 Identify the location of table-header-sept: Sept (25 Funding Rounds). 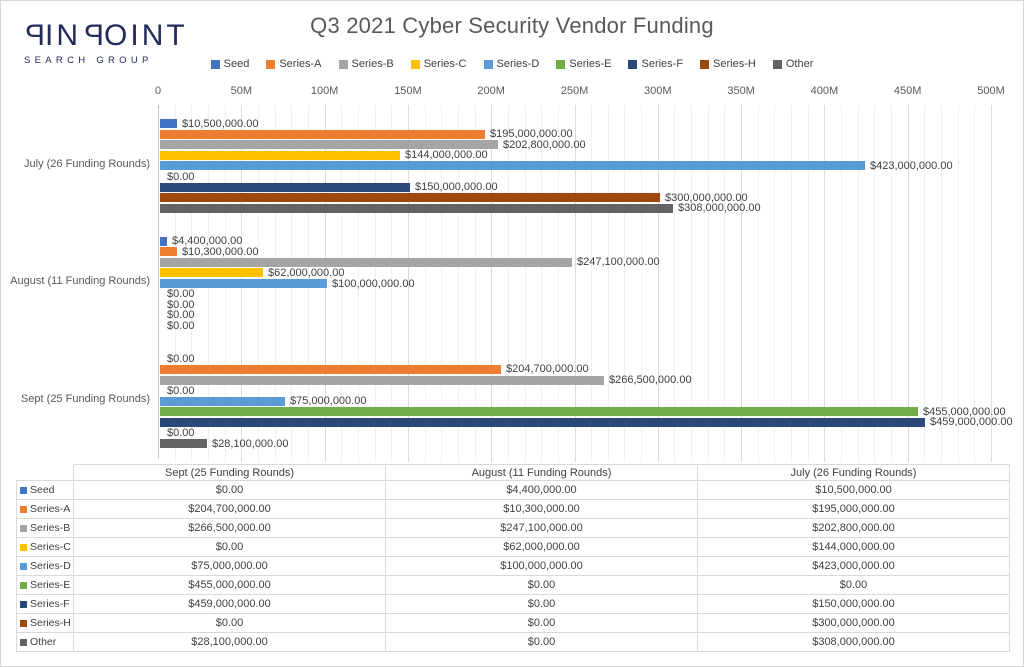
(230, 472).